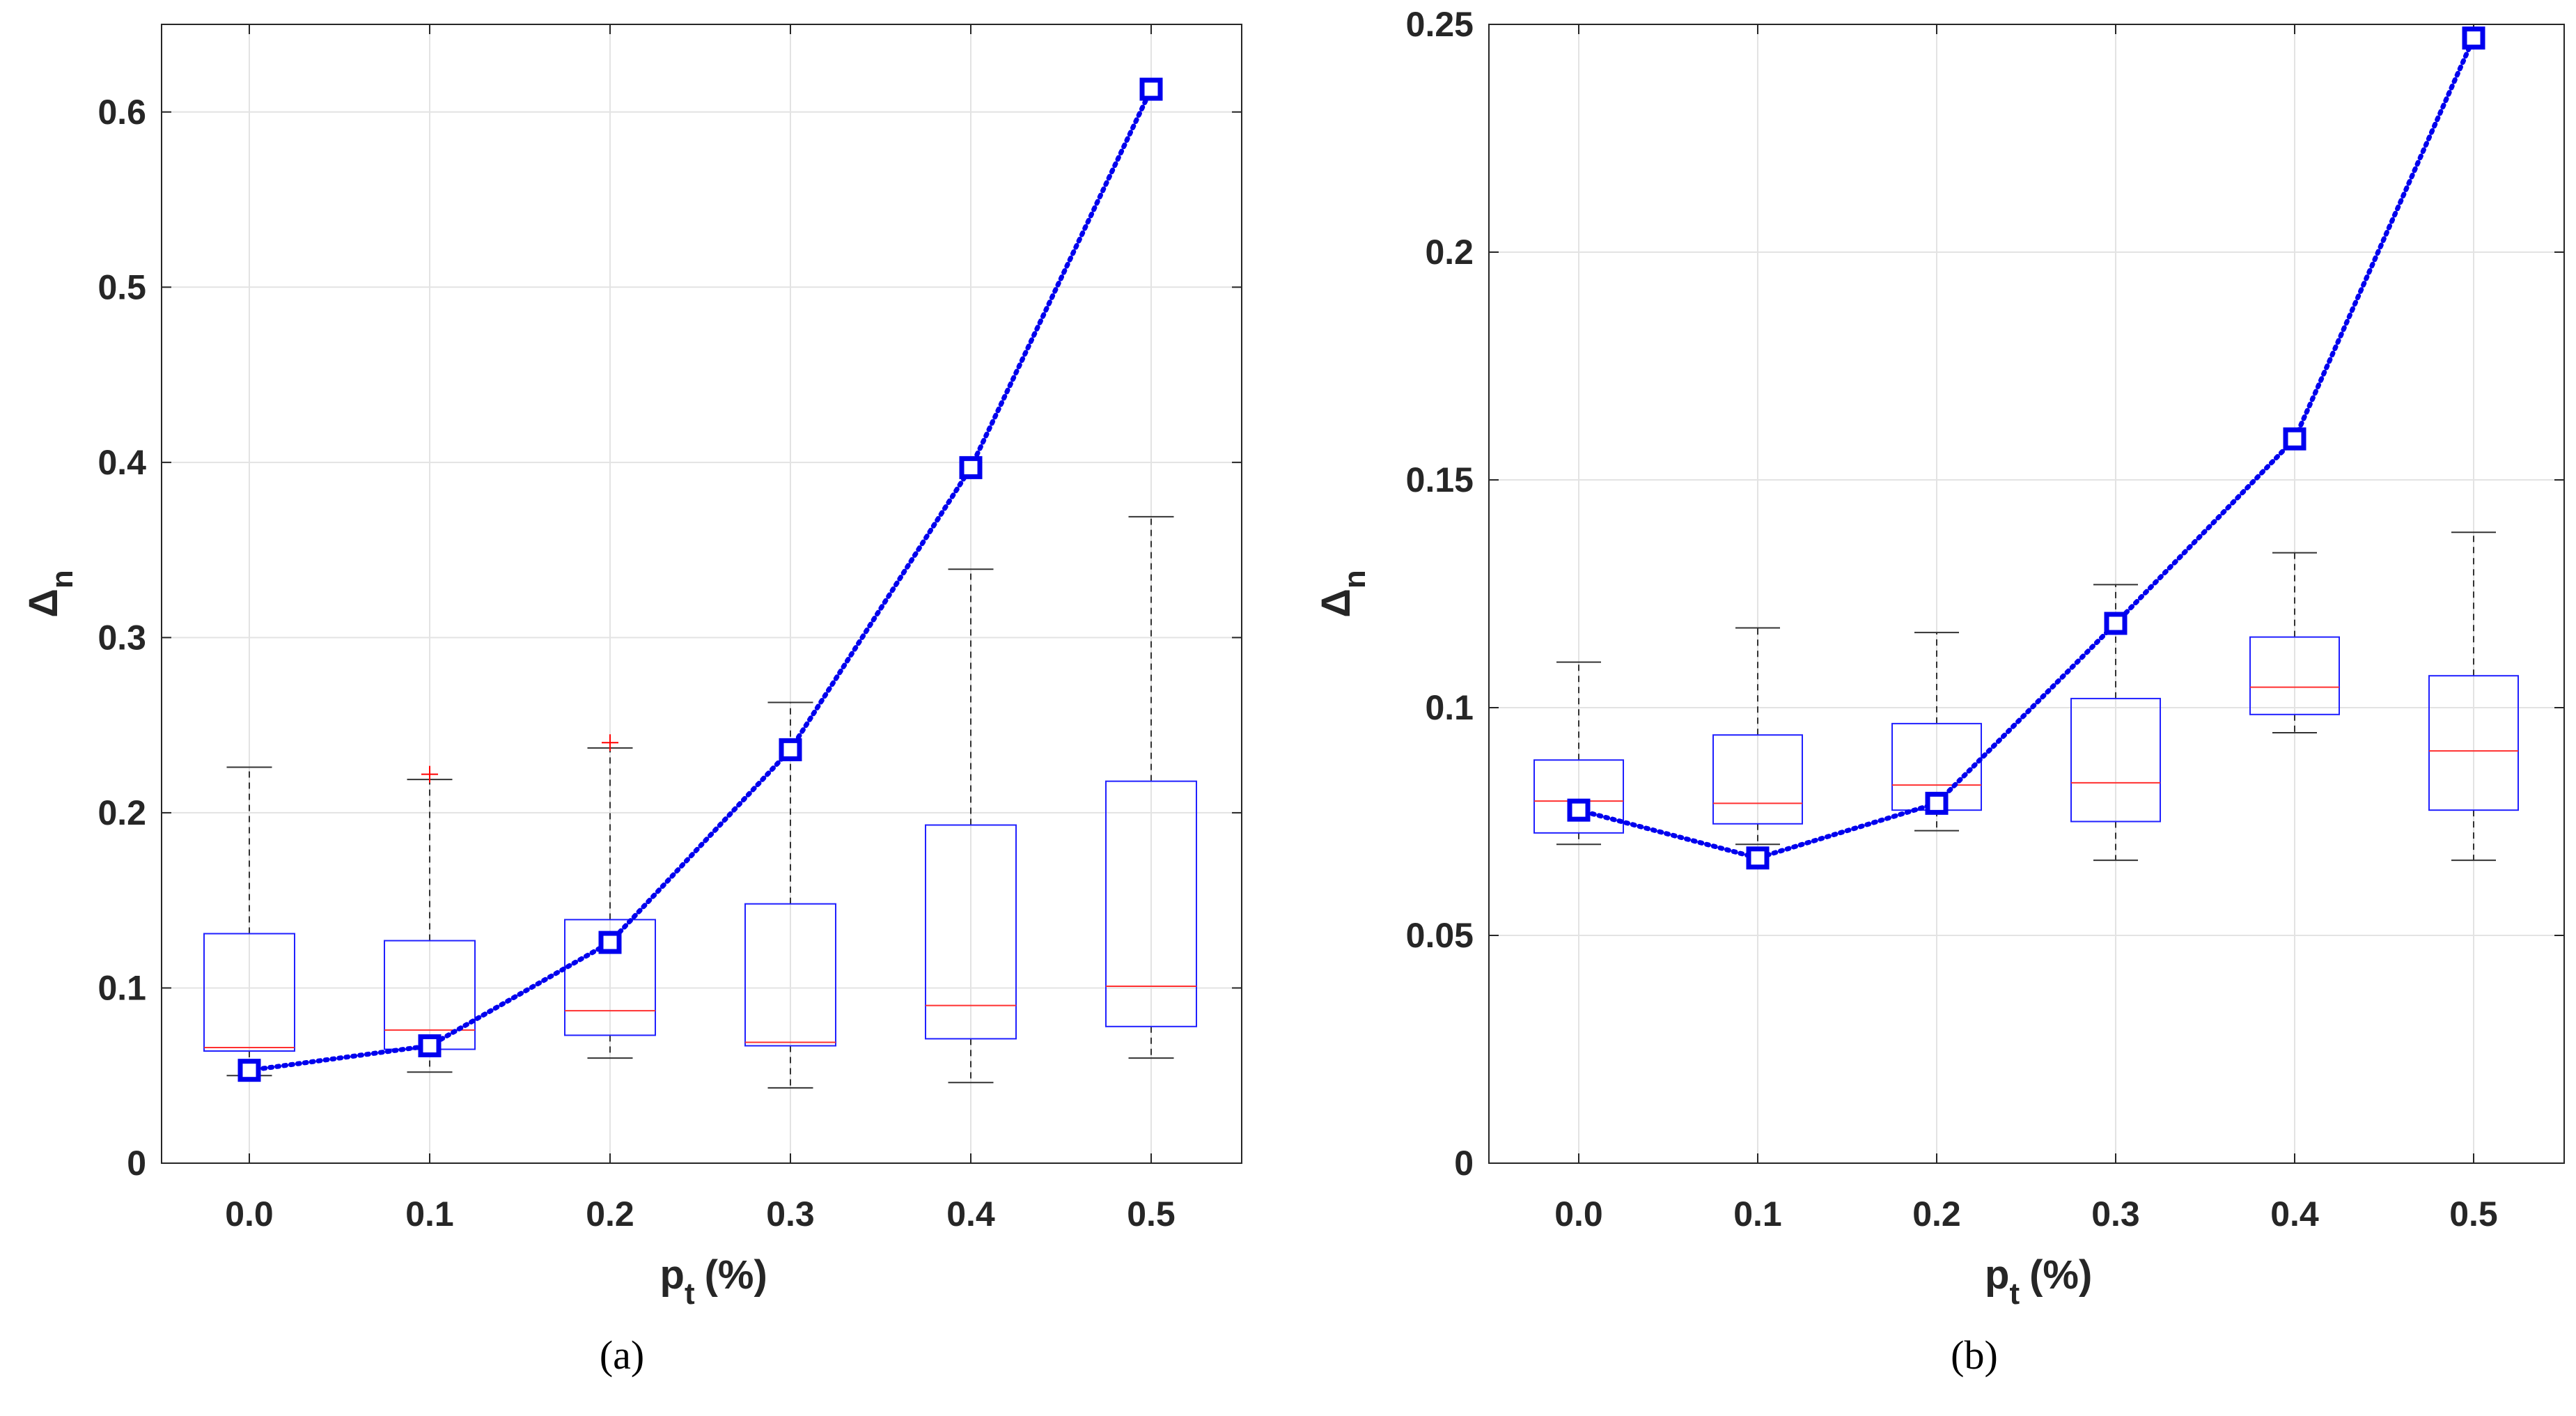  Describe the element at coordinates (1440, 935) in the screenshot. I see `y-tick-label: 0.05` at that location.